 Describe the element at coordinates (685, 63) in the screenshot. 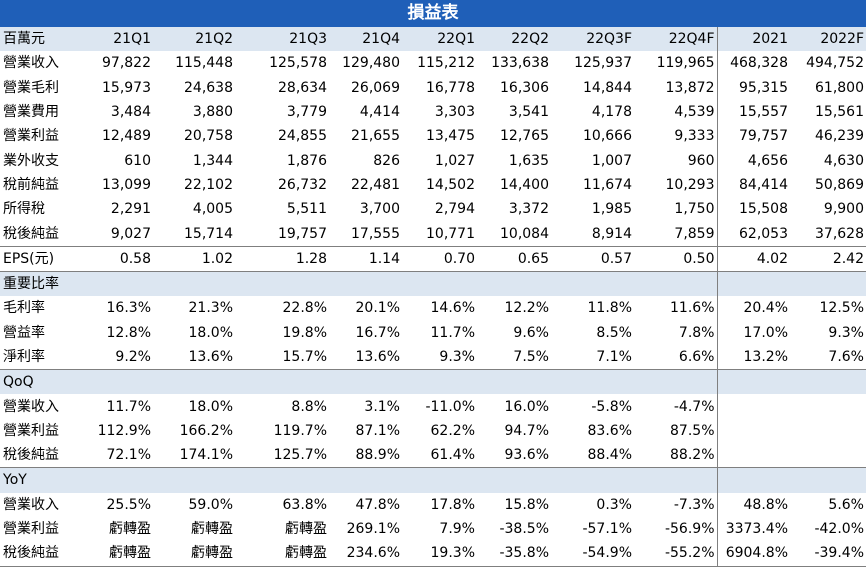

I see `value-cell: 119,965` at that location.